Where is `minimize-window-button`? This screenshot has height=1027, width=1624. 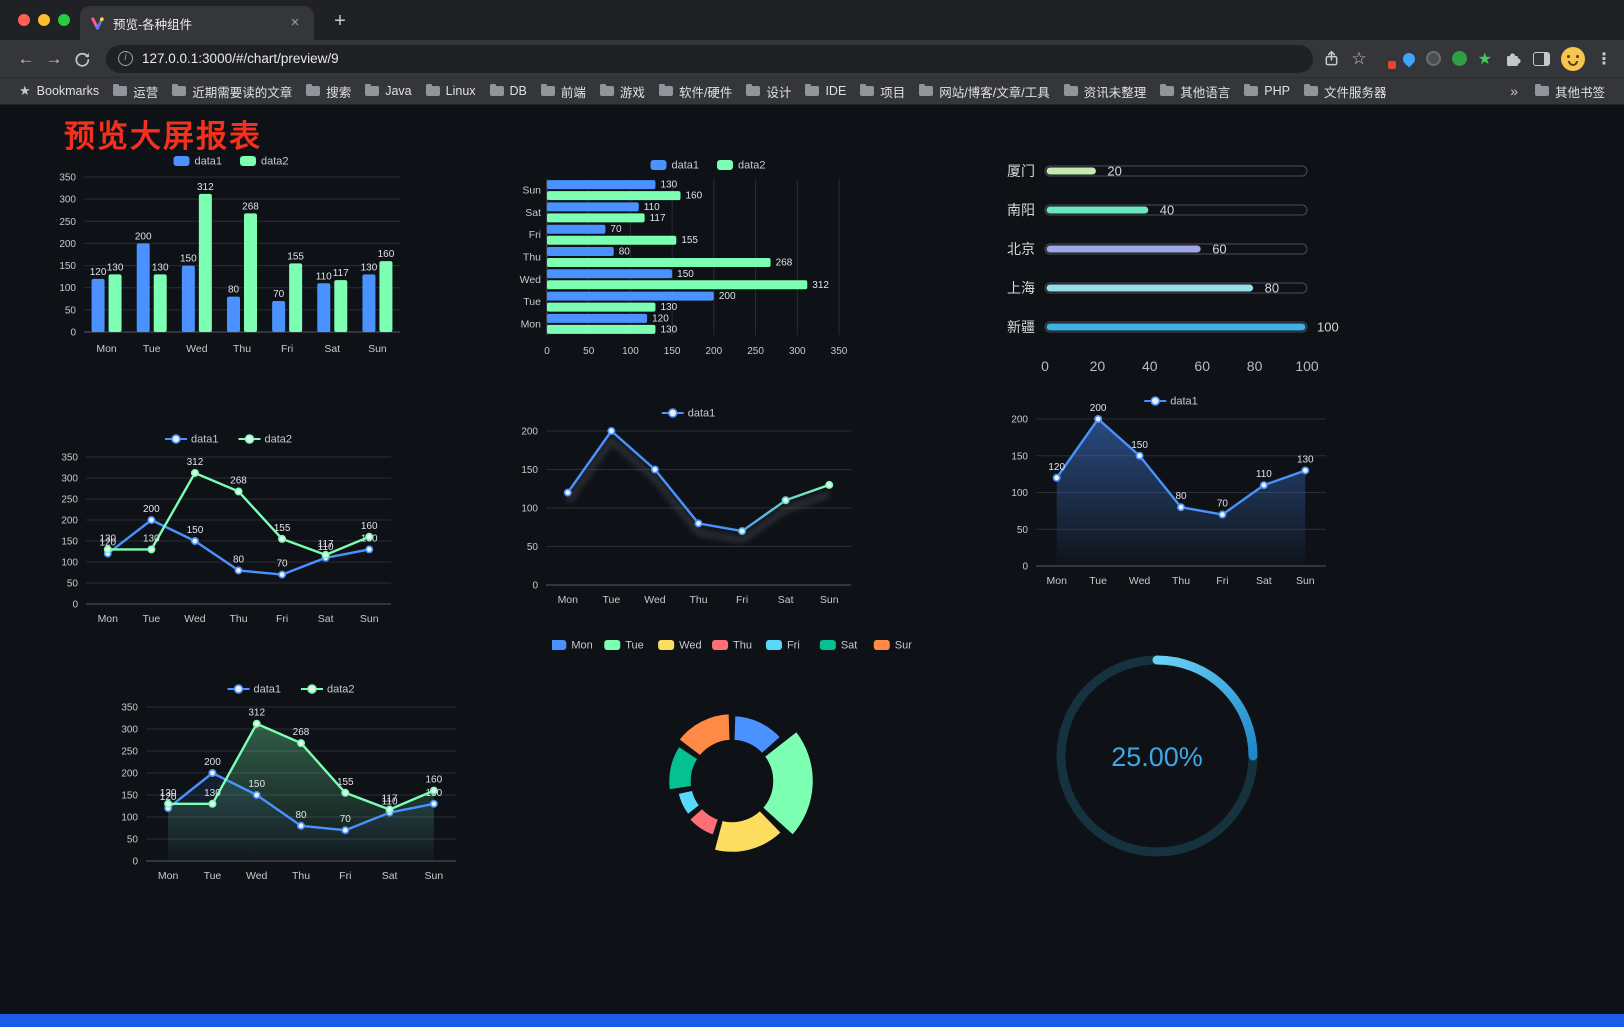
minimize-window-button is located at coordinates (44, 20).